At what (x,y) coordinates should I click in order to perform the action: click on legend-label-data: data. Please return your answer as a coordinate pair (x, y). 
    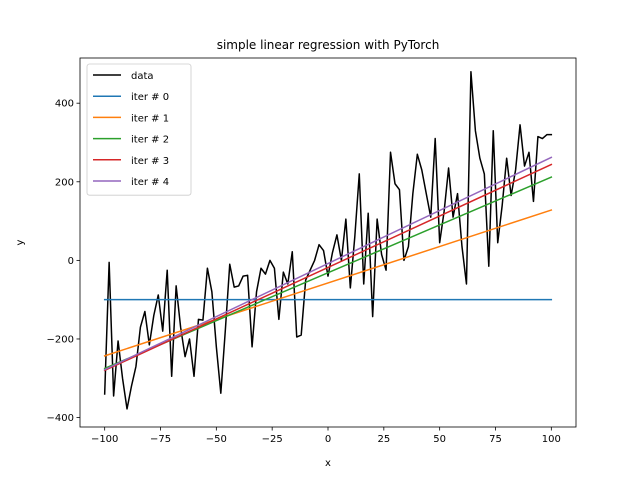
    Looking at the image, I should click on (142, 76).